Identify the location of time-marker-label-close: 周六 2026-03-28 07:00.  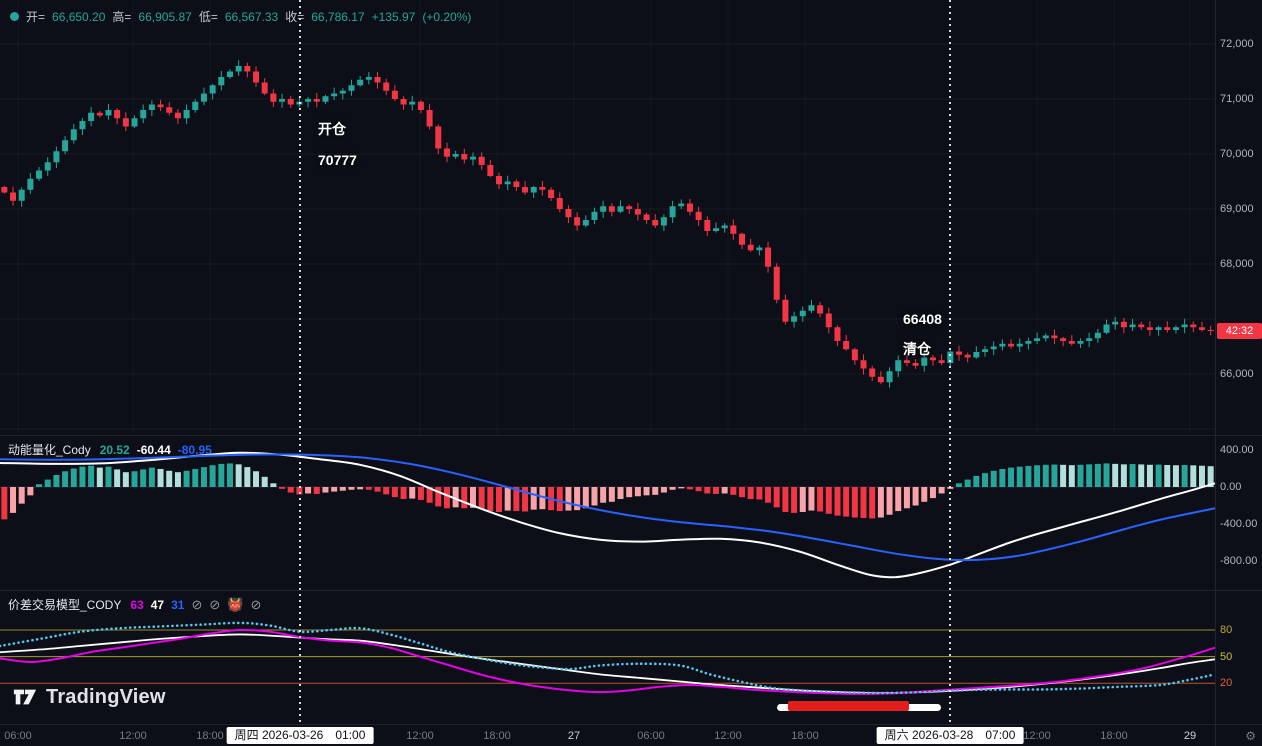
(950, 735).